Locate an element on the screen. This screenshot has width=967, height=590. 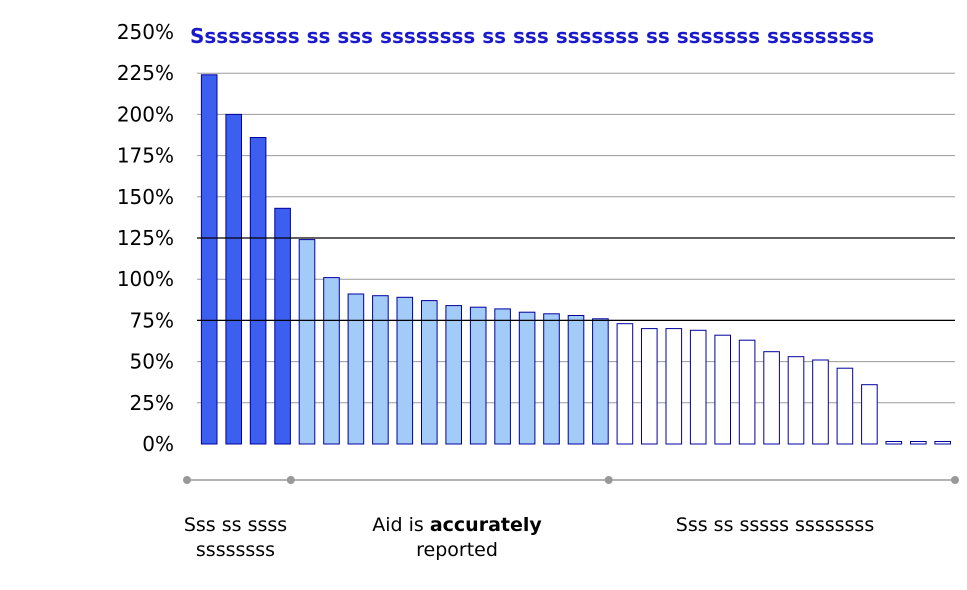
caption-under-line1: Sss ss sssss ssssssss is located at coordinates (775, 525).